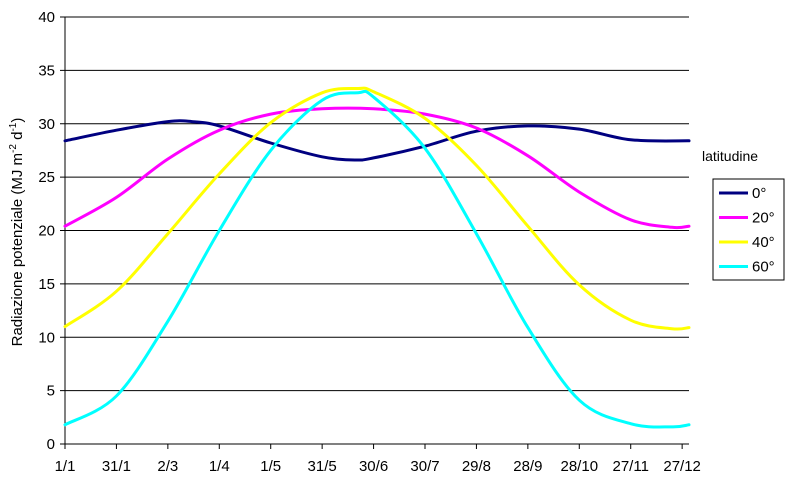 The image size is (790, 494). I want to click on legend-label-3: 60°, so click(763, 267).